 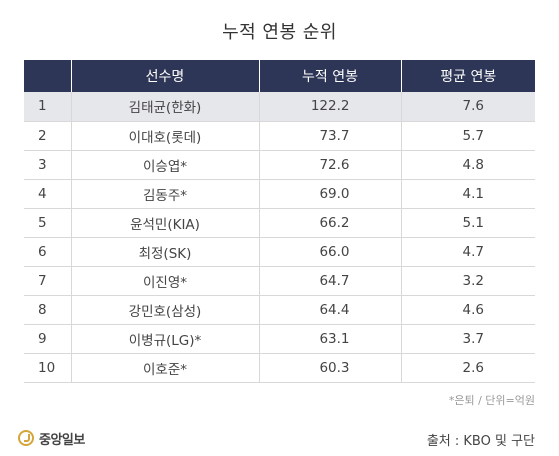 What do you see at coordinates (467, 107) in the screenshot?
I see `average-salary-cell: 7.6` at bounding box center [467, 107].